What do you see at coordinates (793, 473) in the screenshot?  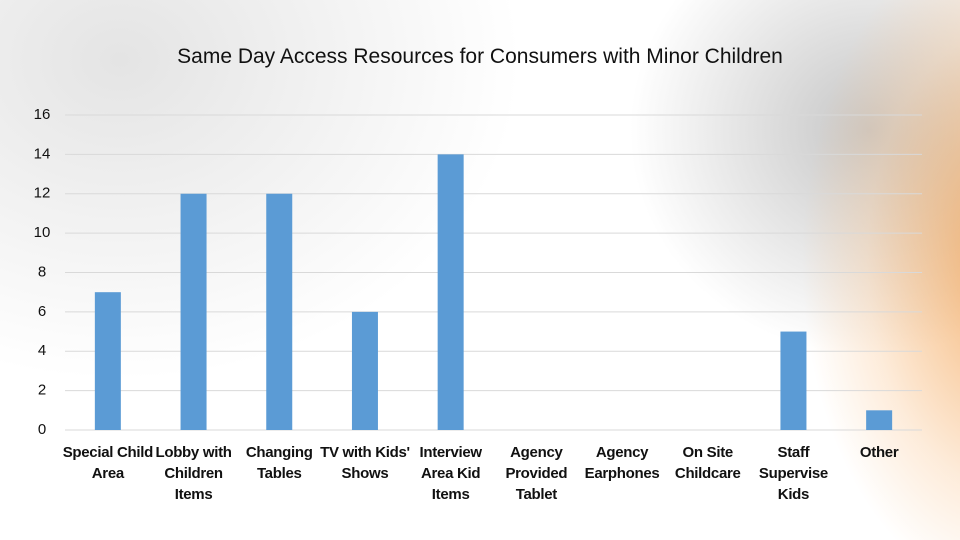 I see `x-tick-label: Staff Supervise Kids` at bounding box center [793, 473].